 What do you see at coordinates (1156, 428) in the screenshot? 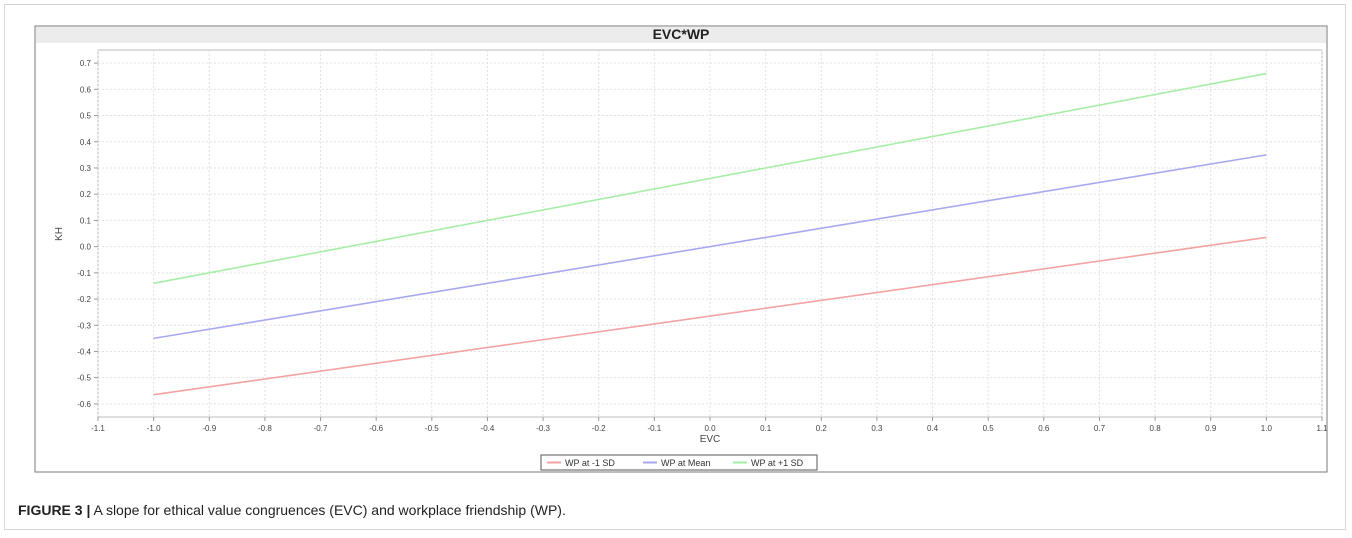
I see `x-tick-label: 0.8` at bounding box center [1156, 428].